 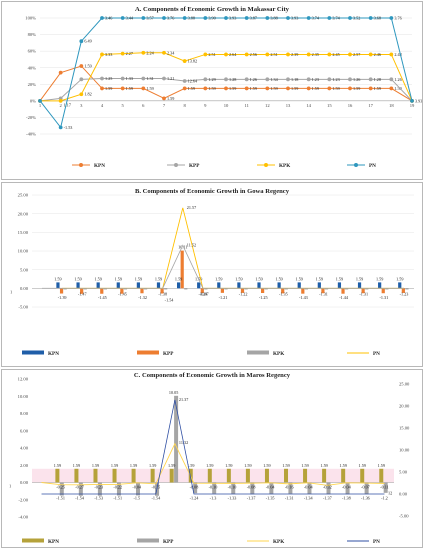 What do you see at coordinates (233, 54) in the screenshot?
I see `data-label: 2.64` at bounding box center [233, 54].